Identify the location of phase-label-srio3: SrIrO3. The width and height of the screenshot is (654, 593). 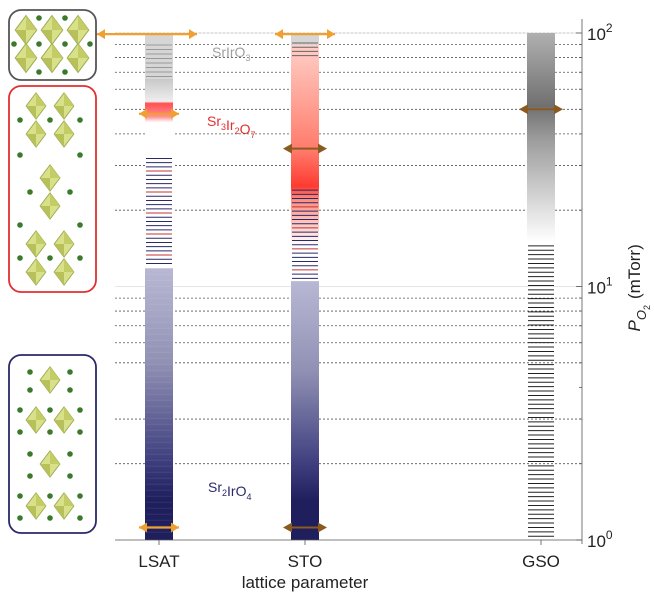
(231, 53).